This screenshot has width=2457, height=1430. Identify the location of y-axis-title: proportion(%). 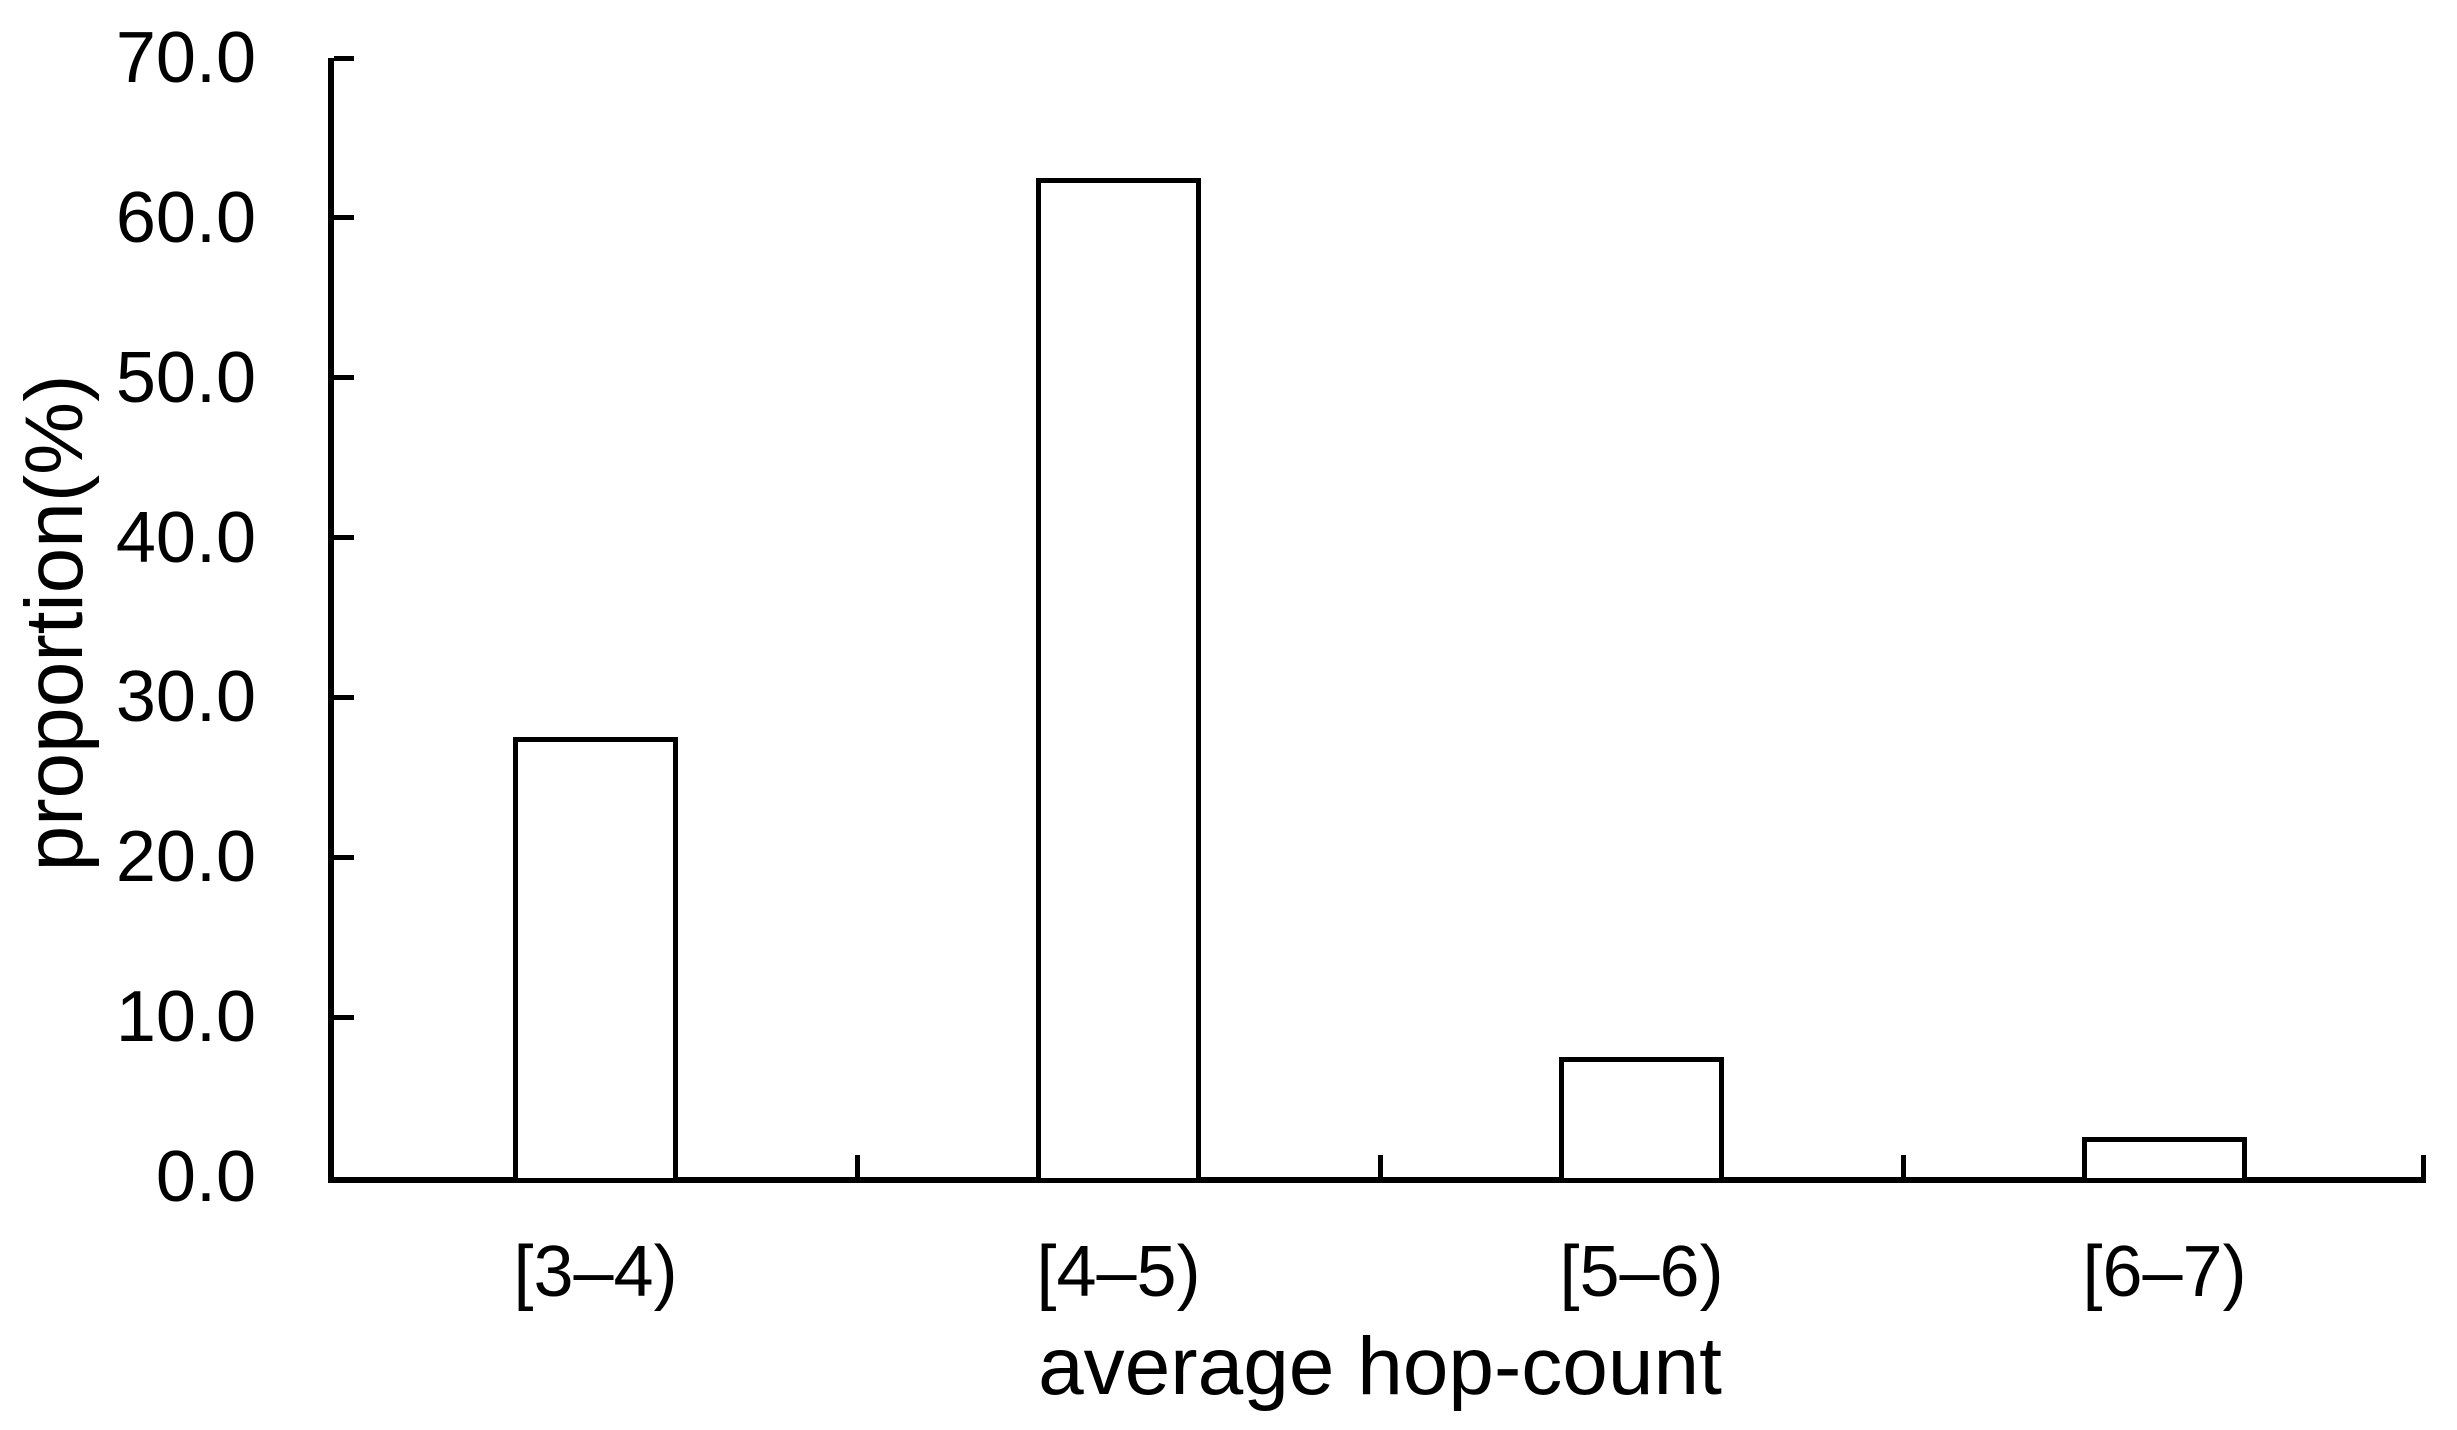
(54, 623).